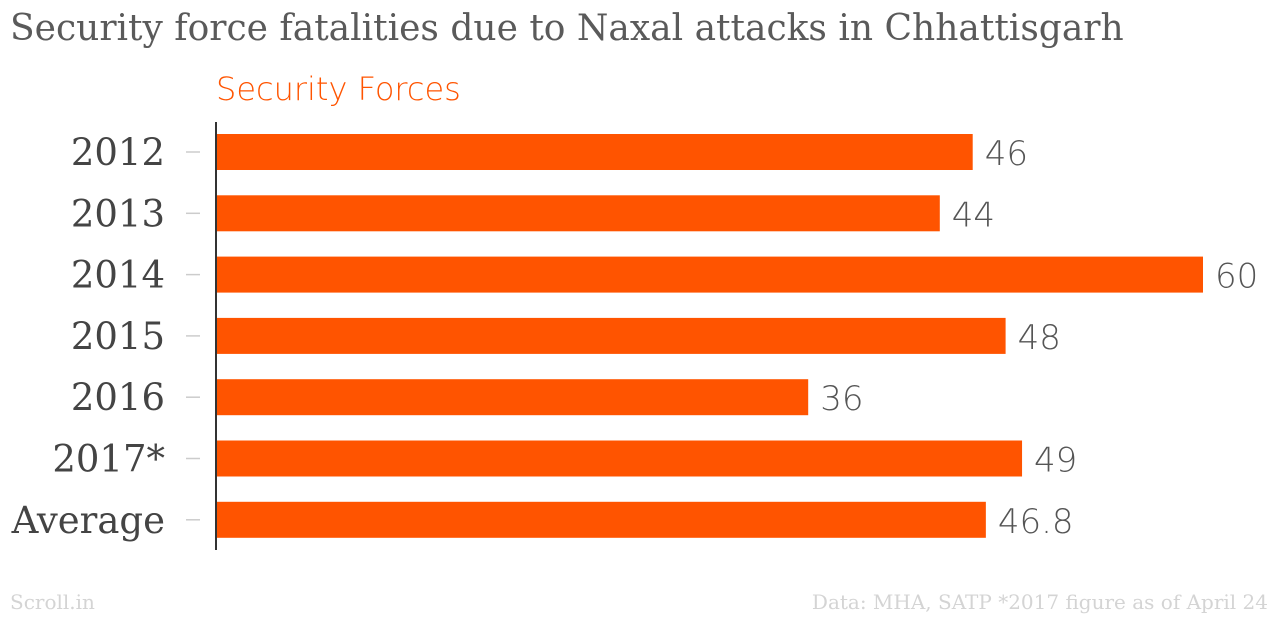  Describe the element at coordinates (118, 152) in the screenshot. I see `category-label: 2012` at that location.